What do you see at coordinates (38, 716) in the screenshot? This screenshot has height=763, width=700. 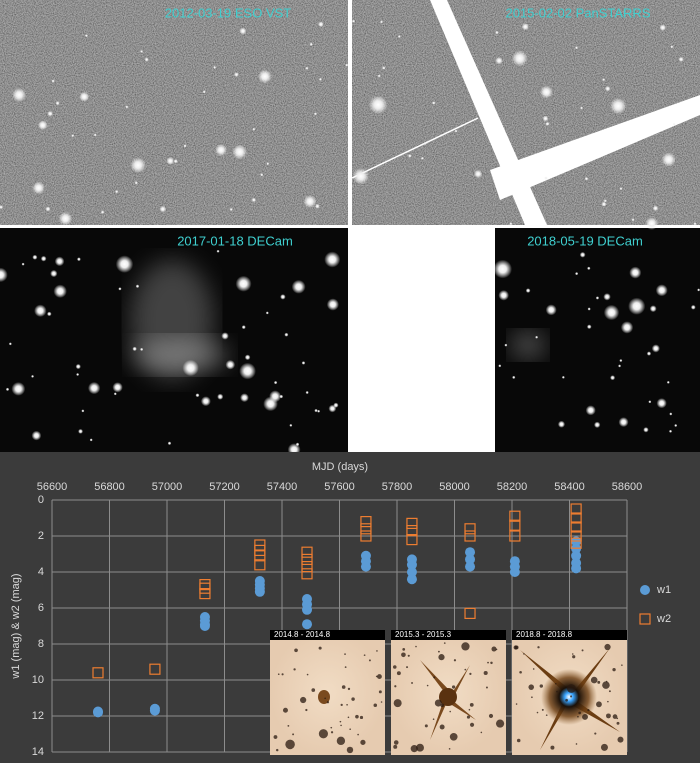 I see `y-tick-label: 12` at bounding box center [38, 716].